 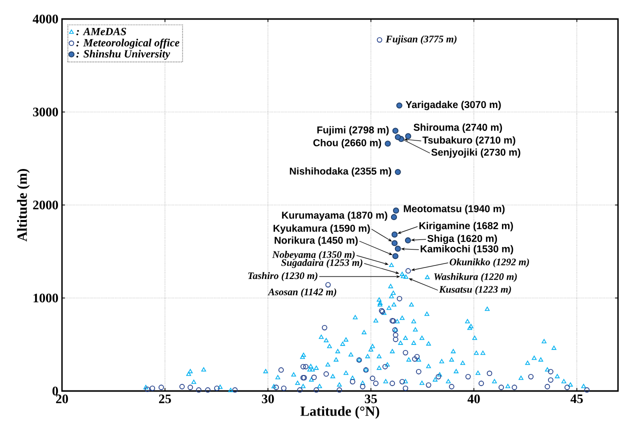 What do you see at coordinates (302, 293) in the screenshot?
I see `annotation: Asosan (1142 m)` at bounding box center [302, 293].